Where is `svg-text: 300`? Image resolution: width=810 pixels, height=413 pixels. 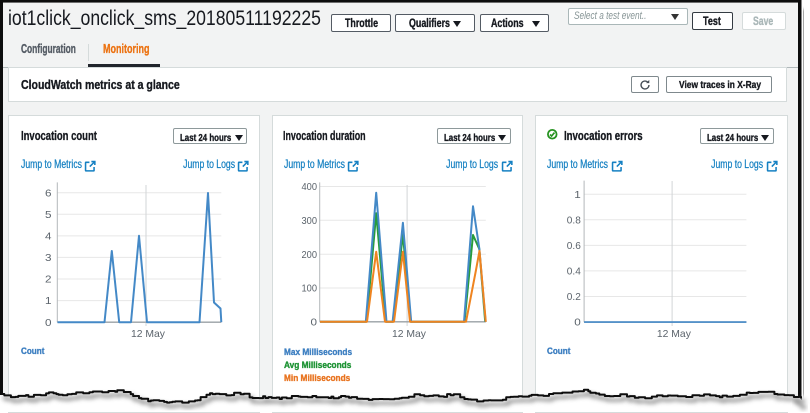 svg-text: 300 is located at coordinates (310, 221).